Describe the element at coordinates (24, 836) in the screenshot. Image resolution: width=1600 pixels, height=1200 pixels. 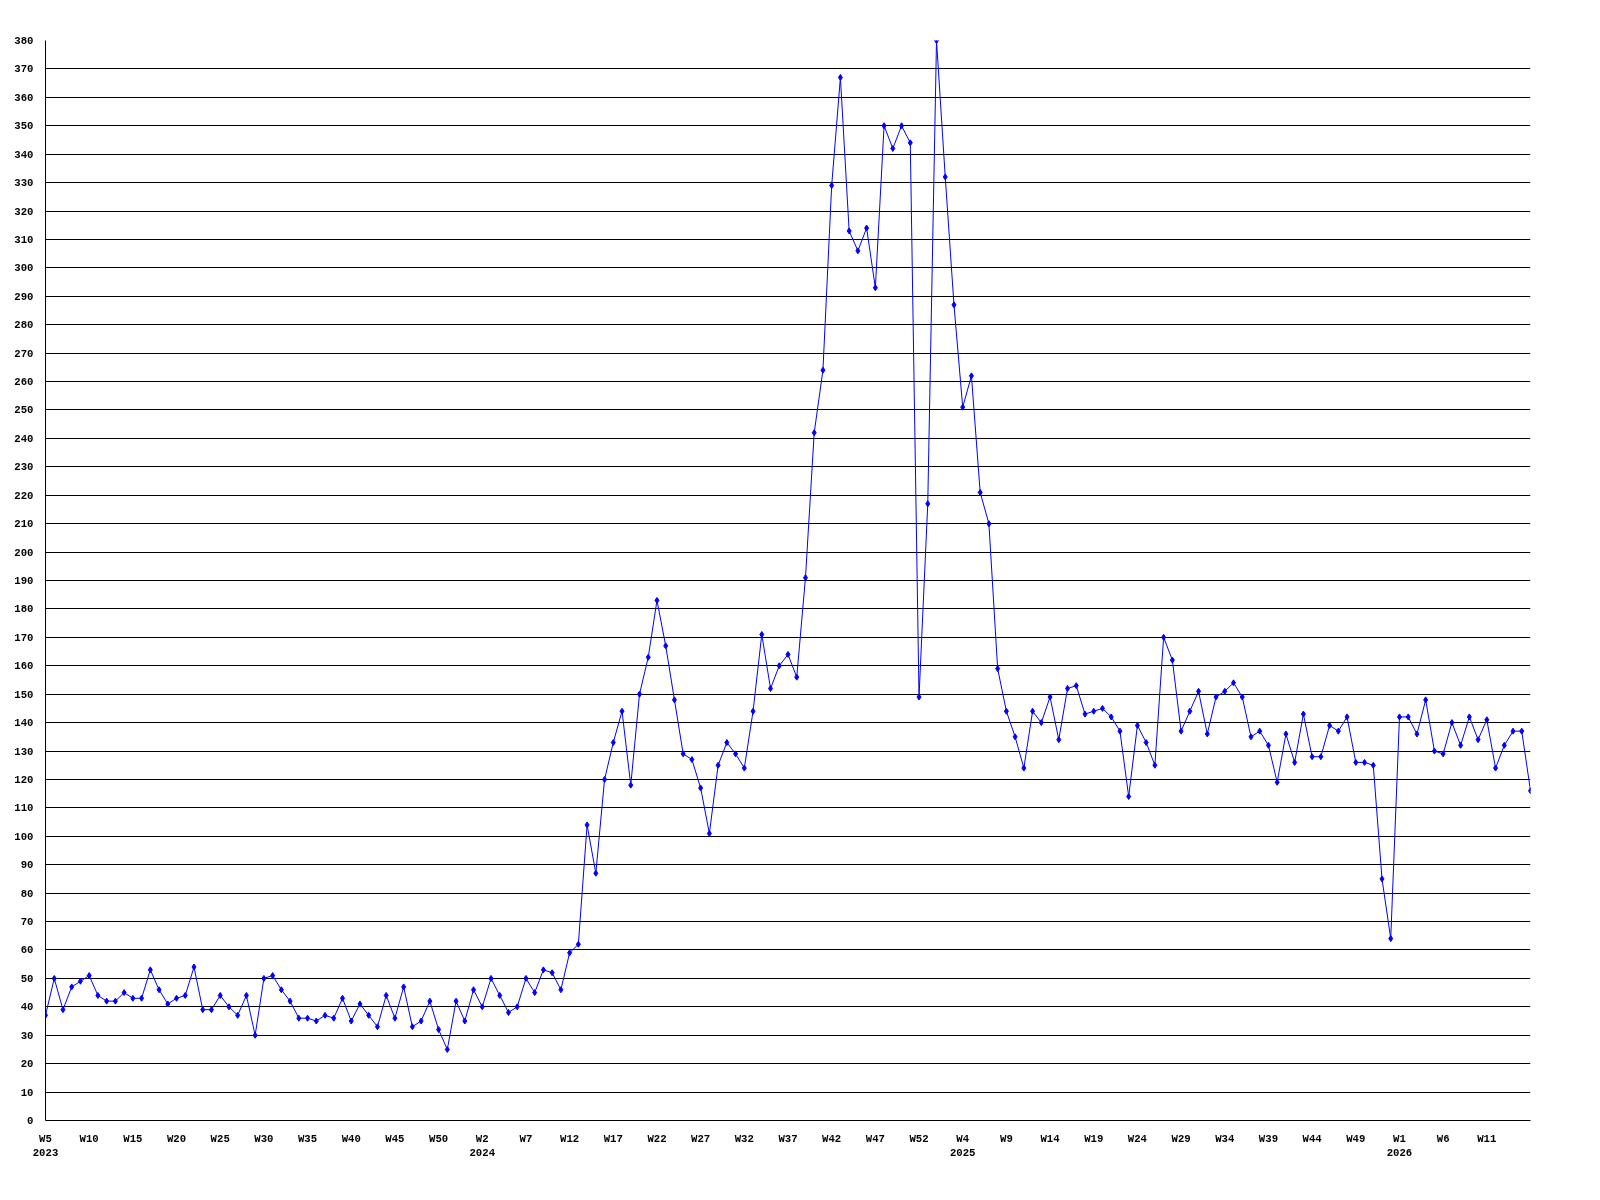
I see `y-tick-label: 100` at that location.